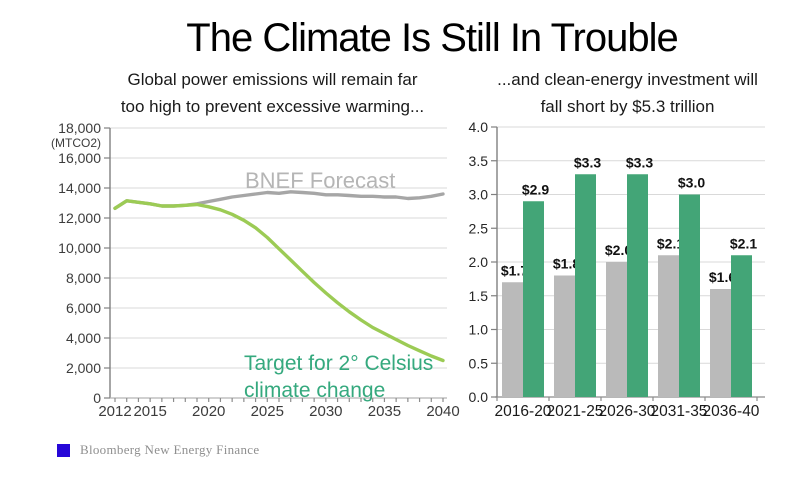  I want to click on svg-text: 2015, so click(149, 411).